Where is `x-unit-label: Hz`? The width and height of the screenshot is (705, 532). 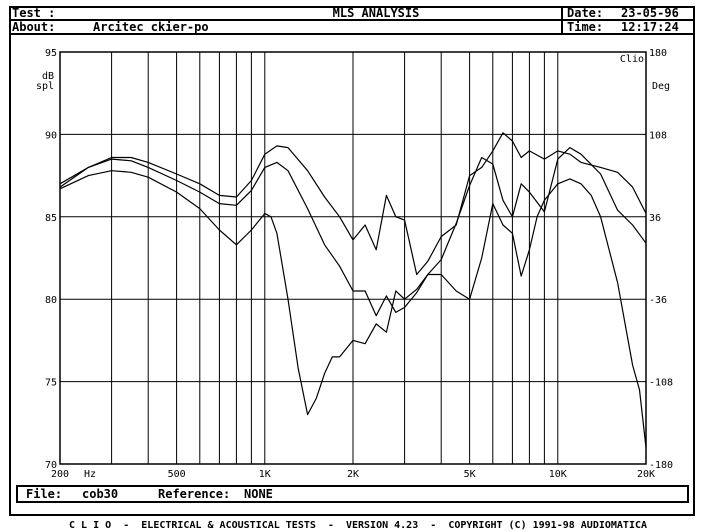
x-unit-label: Hz is located at coordinates (90, 474).